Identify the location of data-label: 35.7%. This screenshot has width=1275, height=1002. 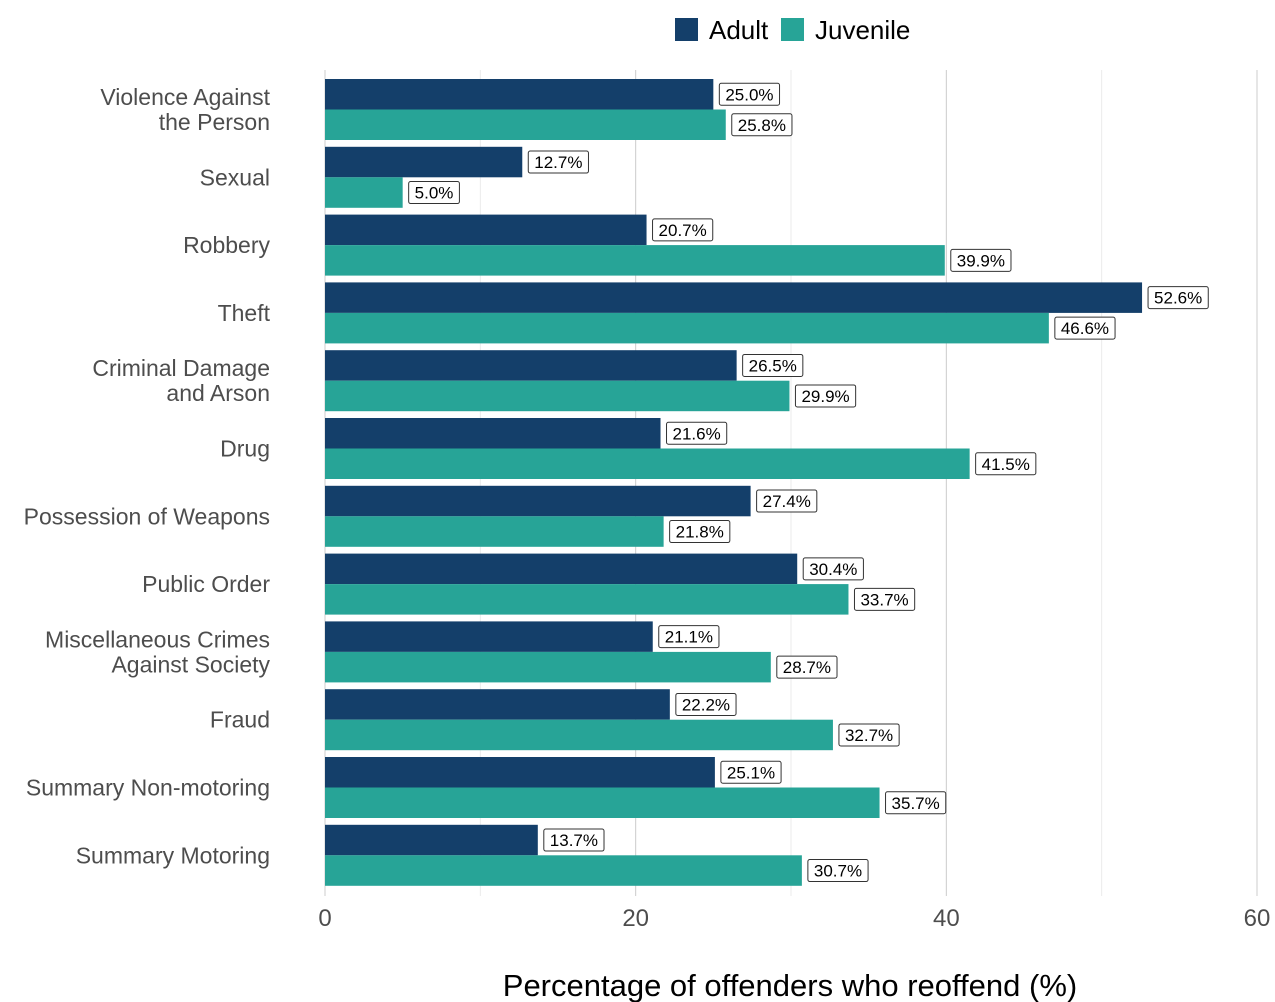
(916, 803).